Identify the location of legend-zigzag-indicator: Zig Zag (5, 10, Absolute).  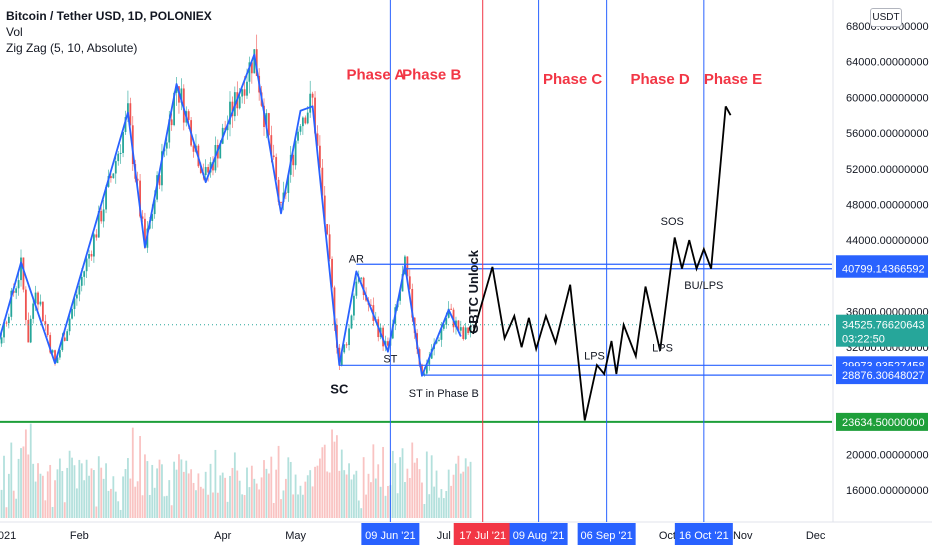
(72, 48).